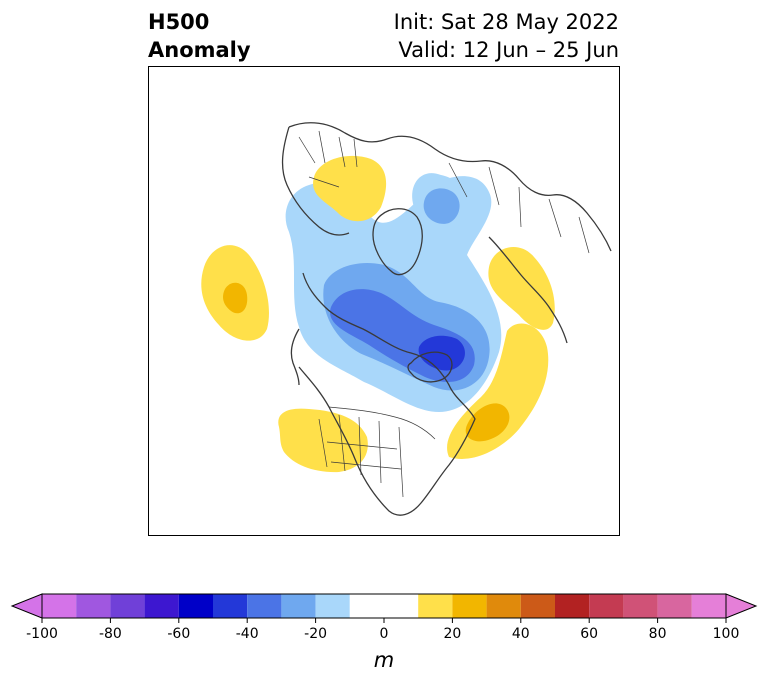 This screenshot has width=768, height=686. I want to click on us-state-borders, so click(361, 456).